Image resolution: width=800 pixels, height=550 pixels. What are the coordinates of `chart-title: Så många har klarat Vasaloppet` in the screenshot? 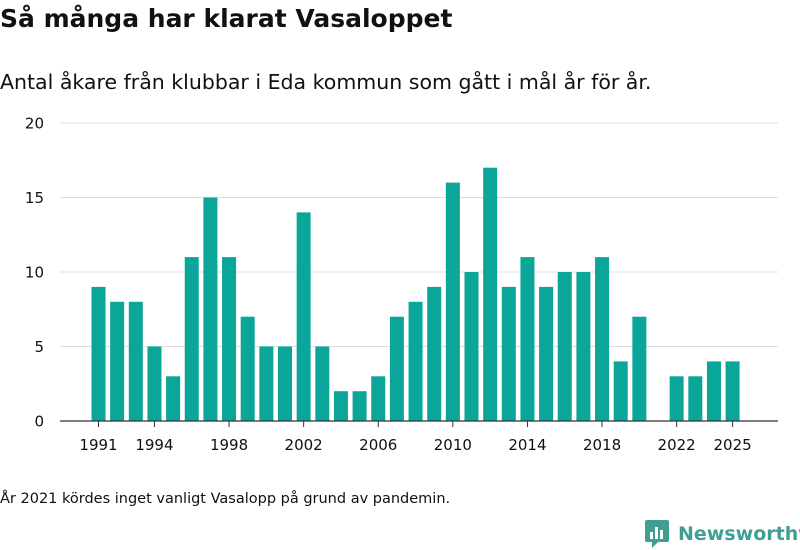 It's located at (226, 18).